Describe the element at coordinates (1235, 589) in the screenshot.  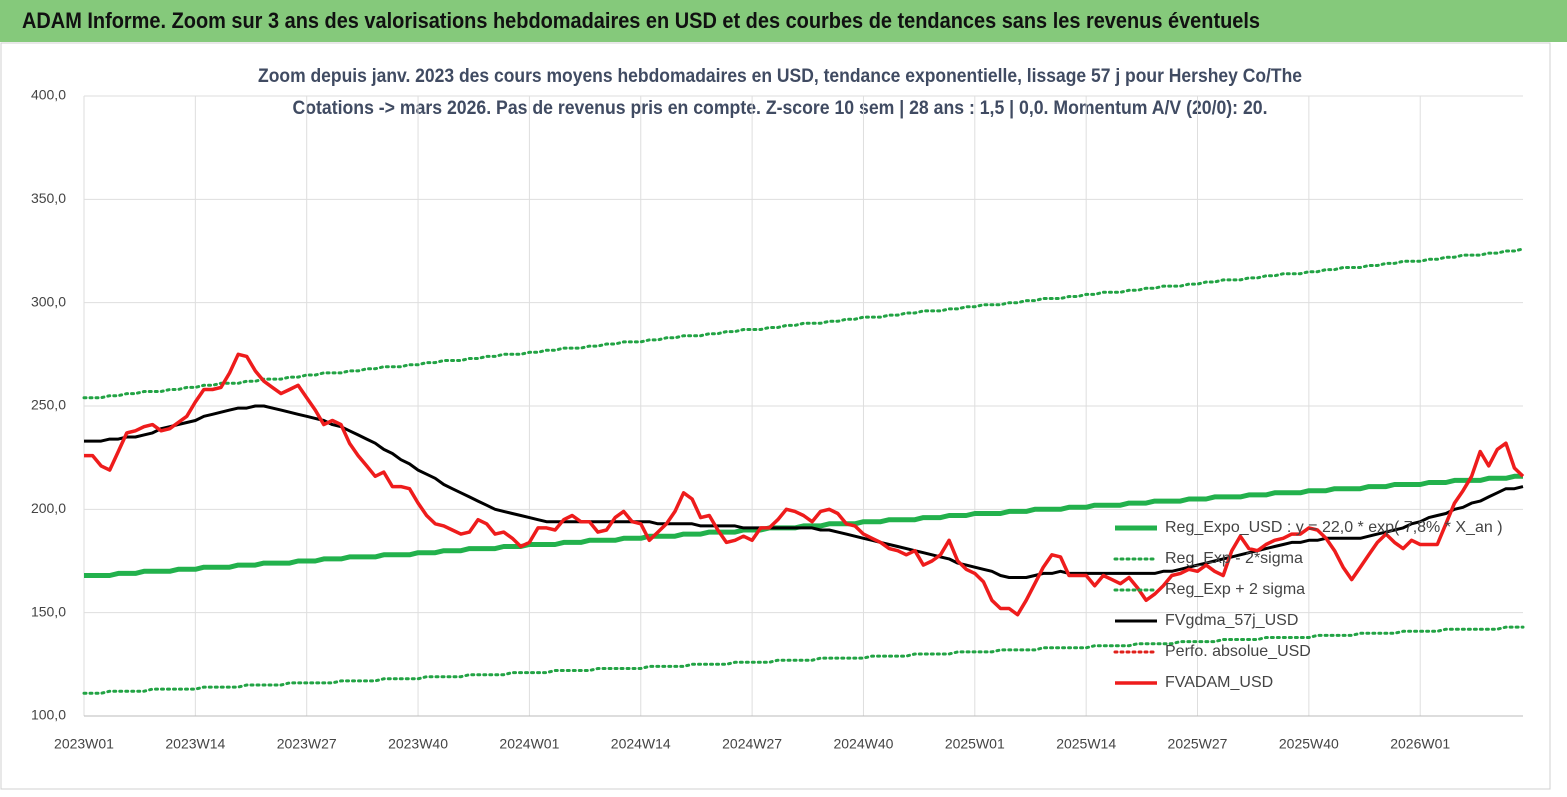
I see `legend-label: Reg_Exp + 2 sigma` at that location.